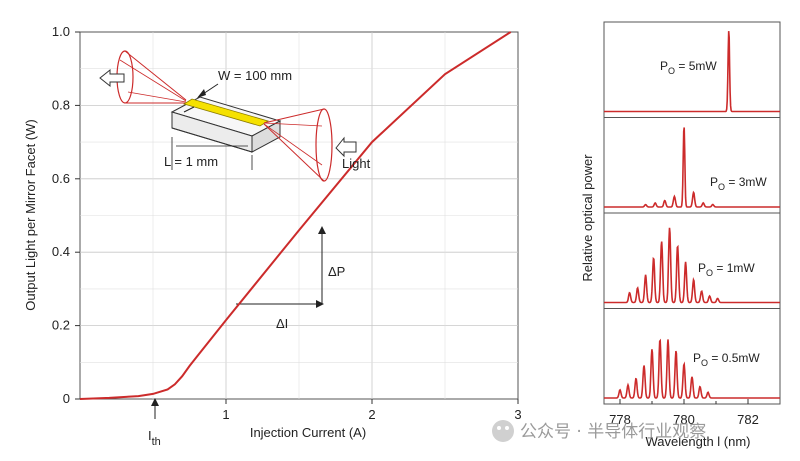 The image size is (800, 461). I want to click on y-tick-label: 0.8, so click(61, 104).